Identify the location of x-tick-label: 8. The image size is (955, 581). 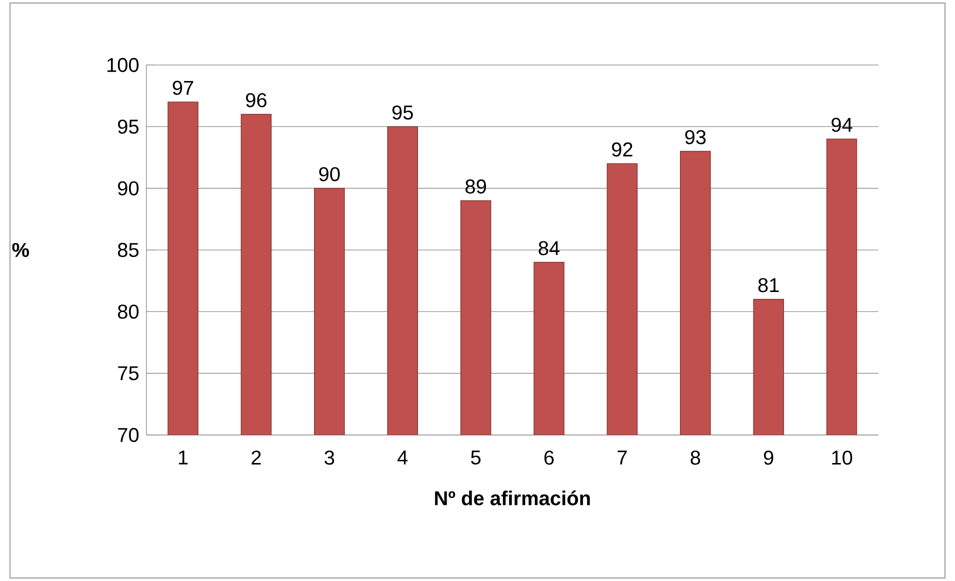
(695, 457).